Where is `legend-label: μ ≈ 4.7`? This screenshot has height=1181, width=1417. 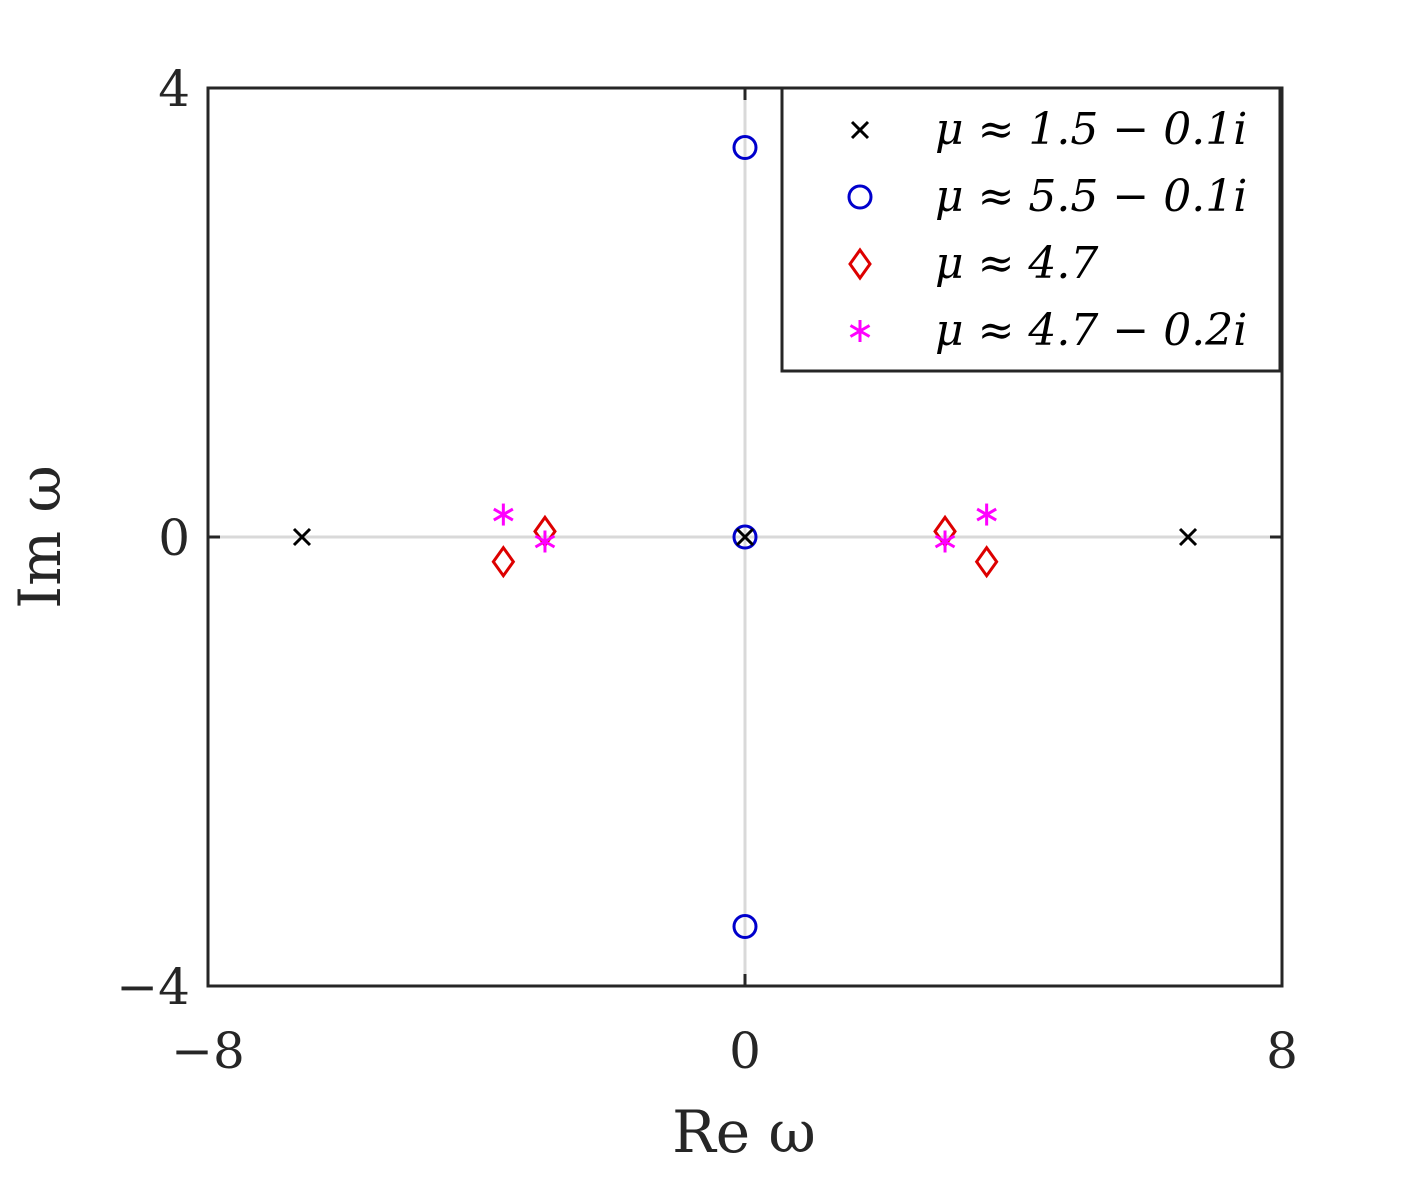
legend-label: μ ≈ 4.7 is located at coordinates (1016, 263).